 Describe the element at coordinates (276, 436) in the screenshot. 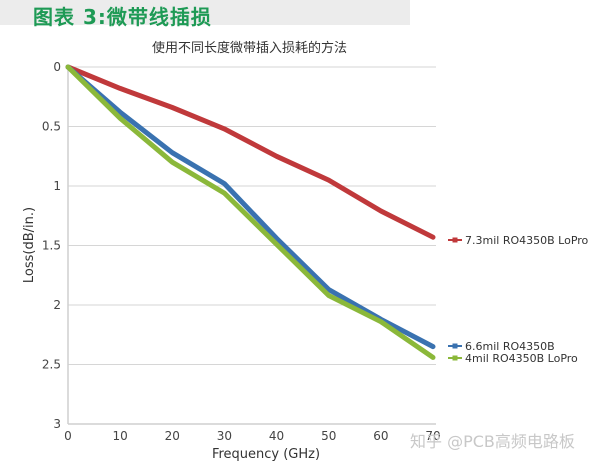

I see `x-tick-label: 40` at that location.